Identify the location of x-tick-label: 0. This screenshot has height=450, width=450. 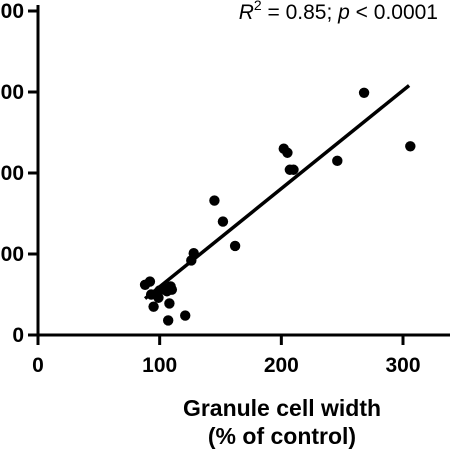
(38, 365).